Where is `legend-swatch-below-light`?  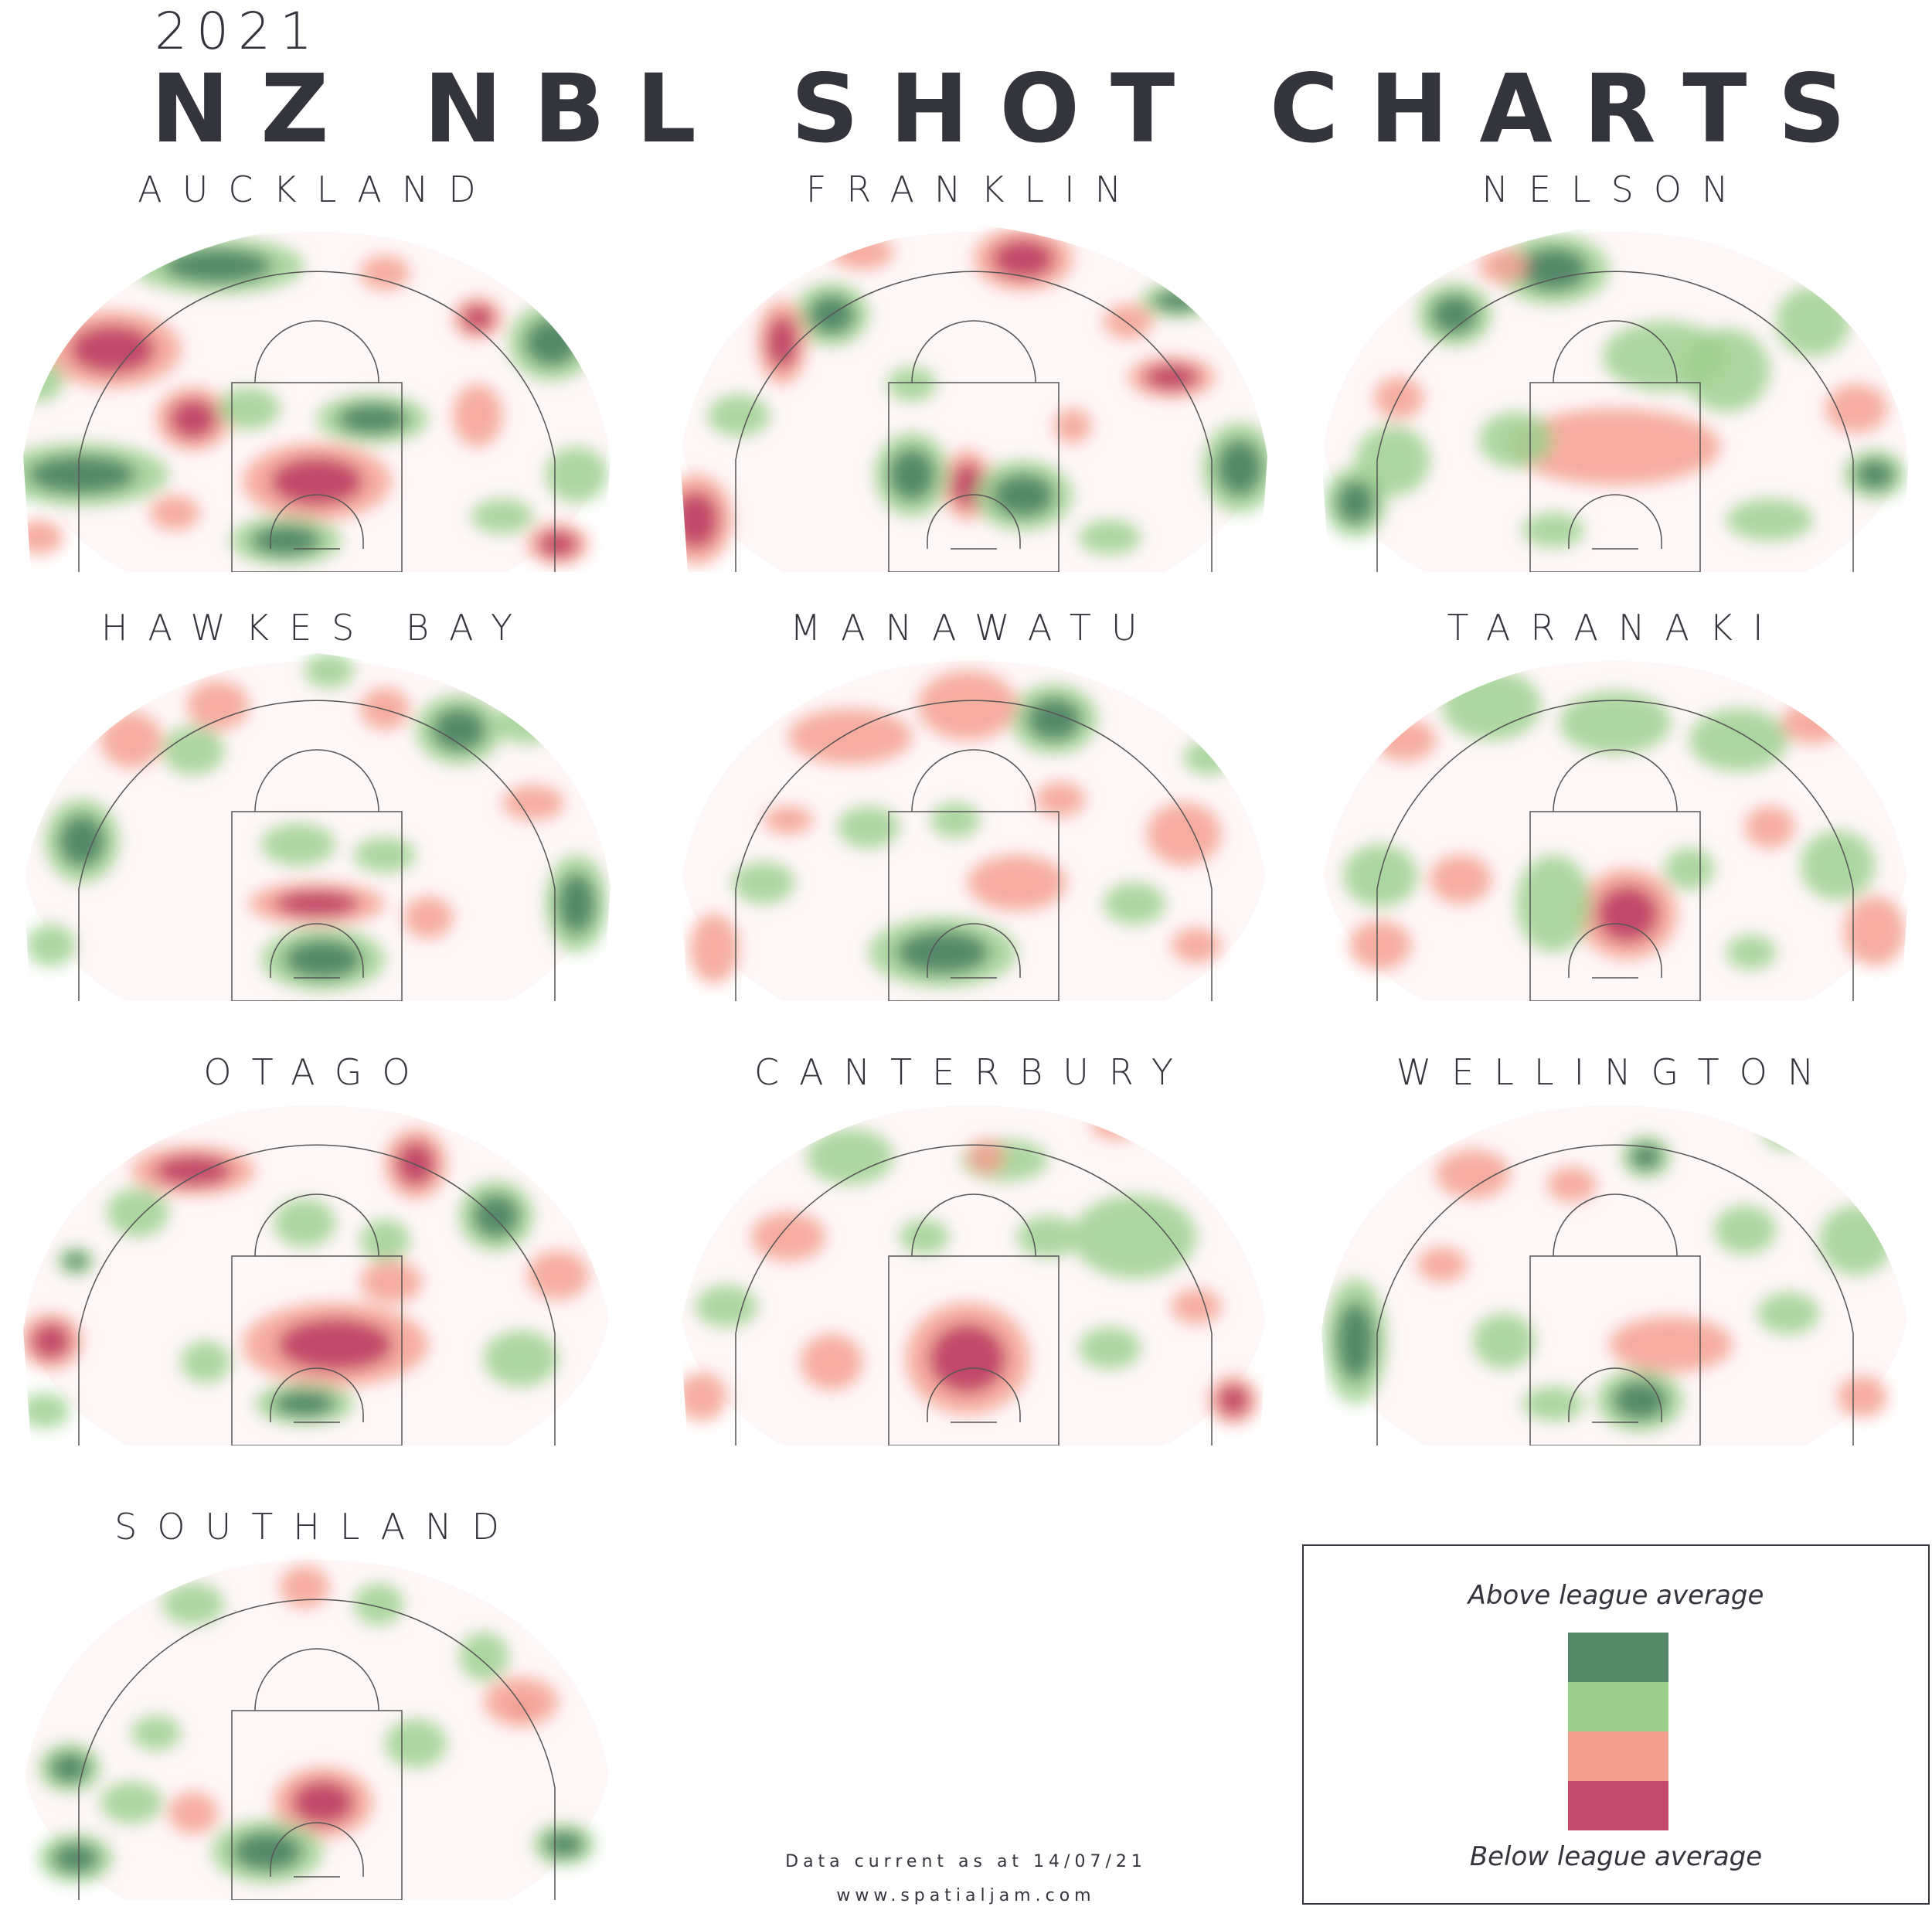 legend-swatch-below-light is located at coordinates (1618, 1756).